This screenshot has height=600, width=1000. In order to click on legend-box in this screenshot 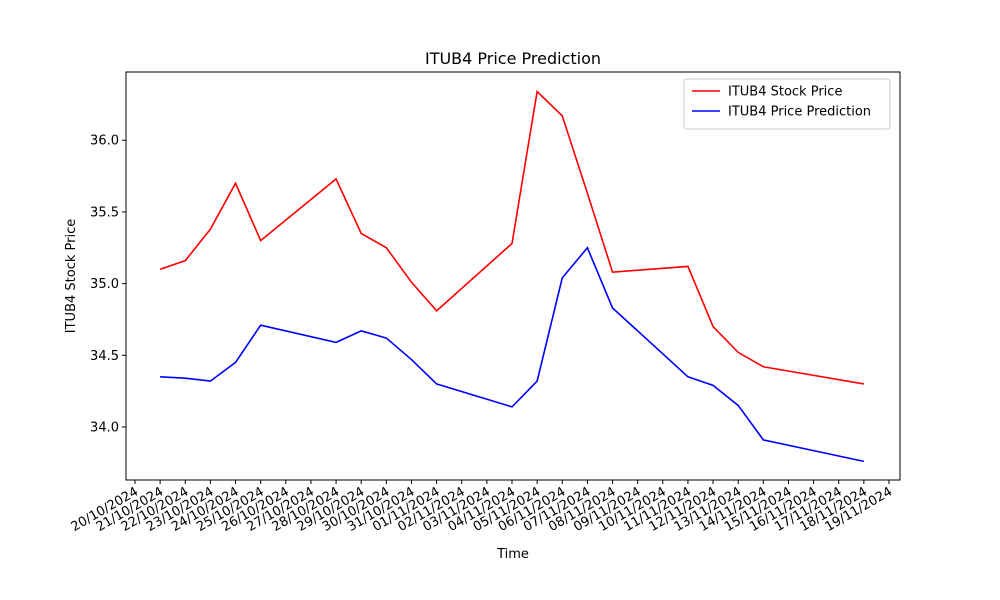, I will do `click(787, 104)`.